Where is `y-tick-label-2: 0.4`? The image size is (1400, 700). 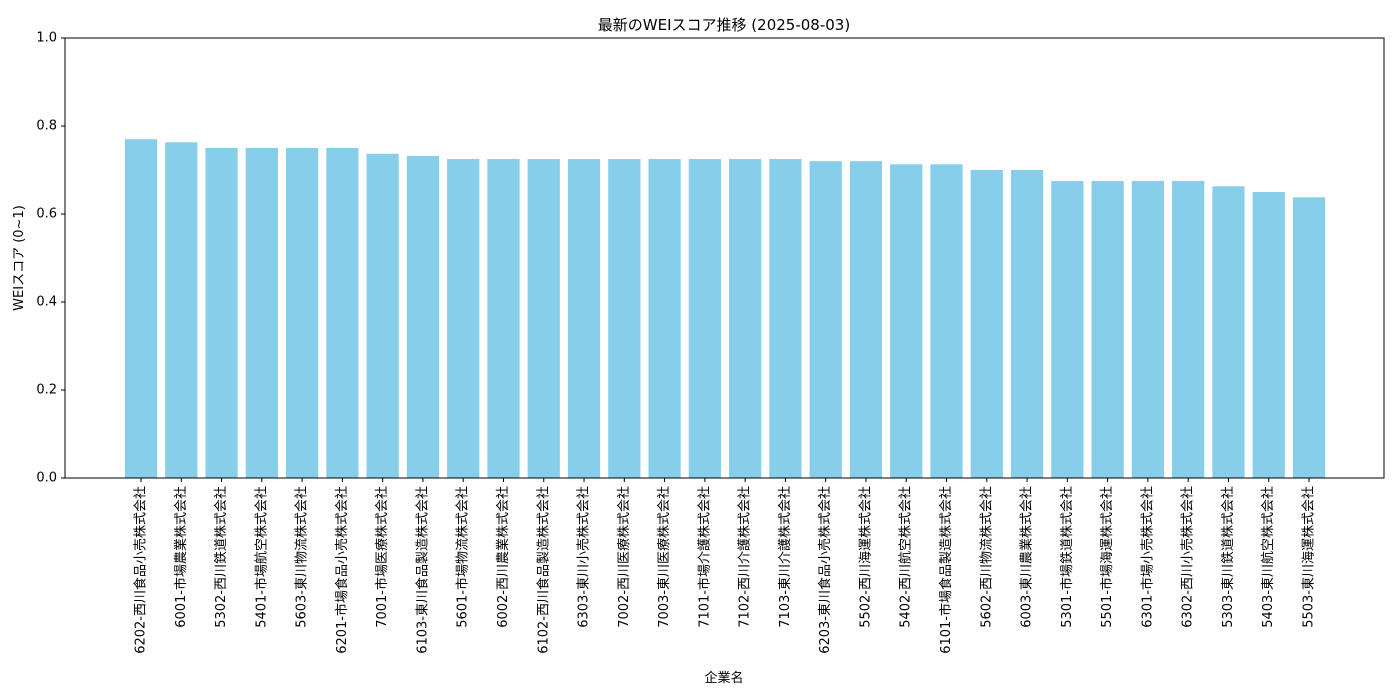
y-tick-label-2: 0.4 is located at coordinates (46, 302).